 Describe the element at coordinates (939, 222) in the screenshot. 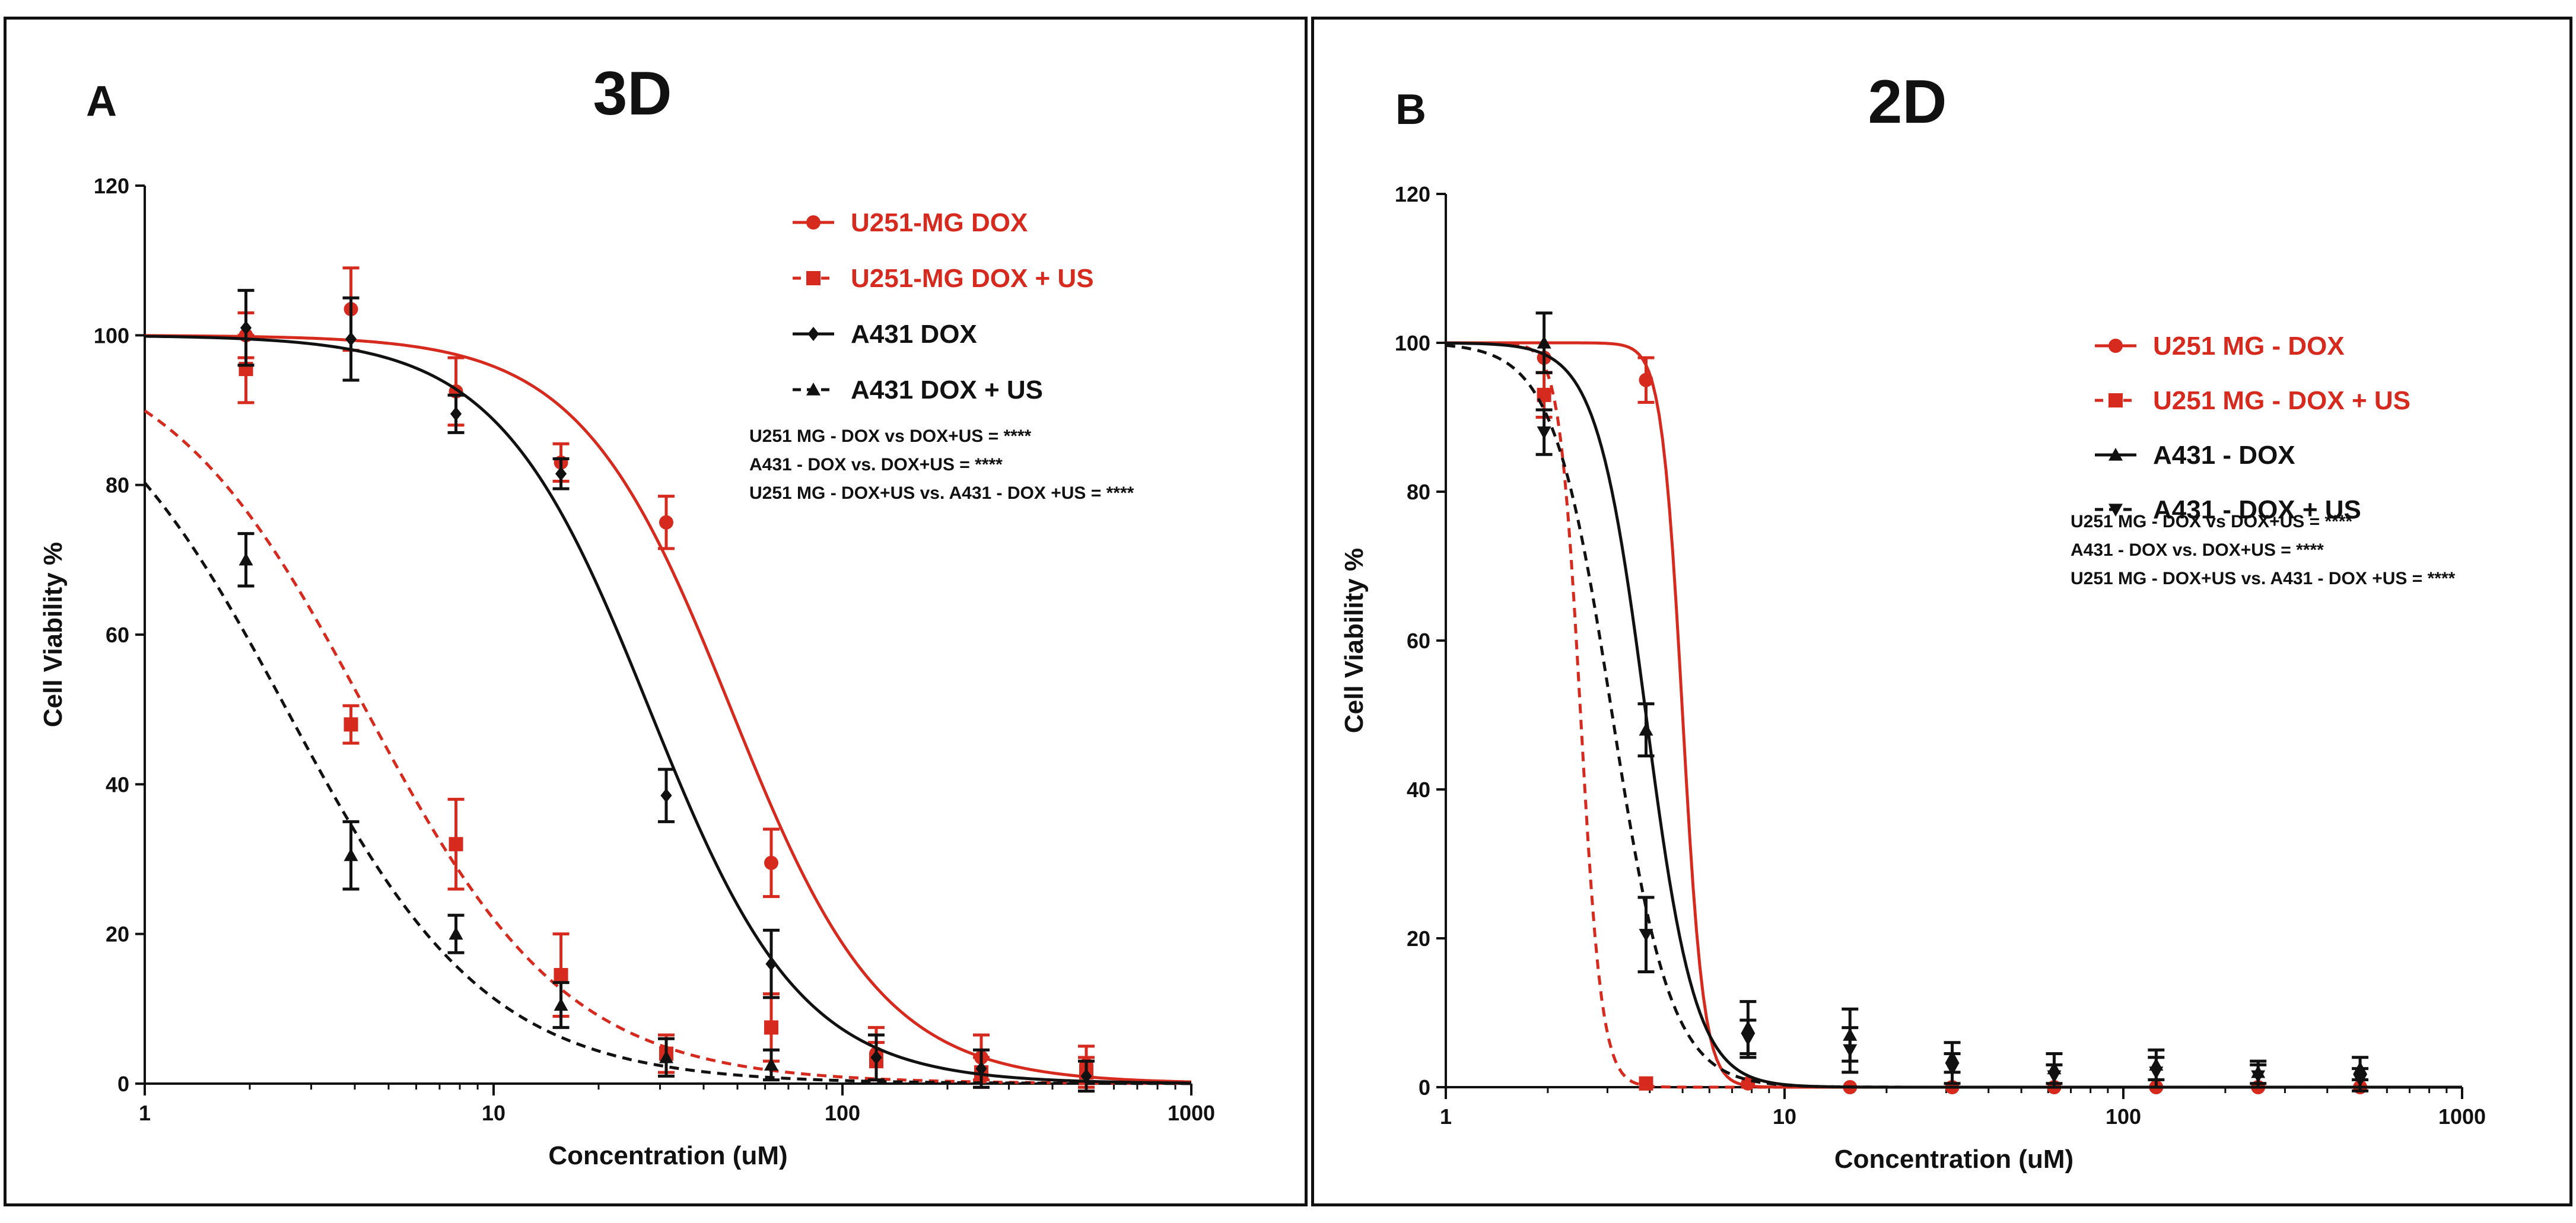

I see `legend-label: U251-MG DOX` at that location.